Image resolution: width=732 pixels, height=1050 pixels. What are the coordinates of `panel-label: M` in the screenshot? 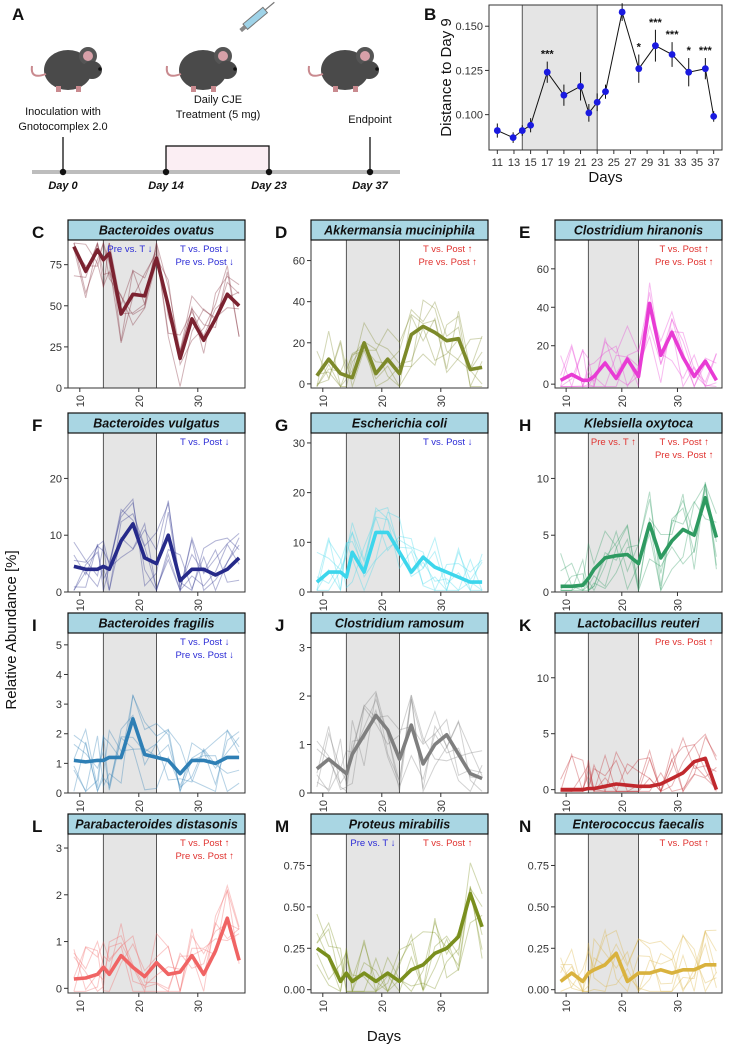 It's located at (282, 826).